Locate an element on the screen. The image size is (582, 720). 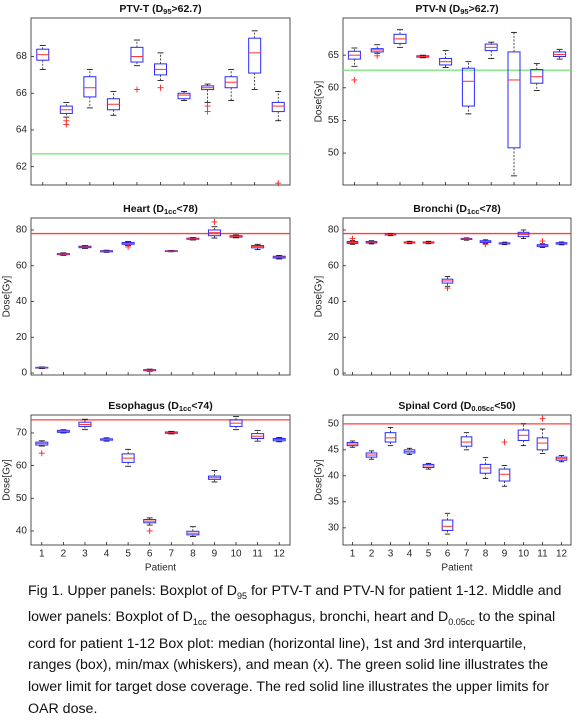
caption-text: the oesophagus, bronchi, heart and D is located at coordinates (327, 617).